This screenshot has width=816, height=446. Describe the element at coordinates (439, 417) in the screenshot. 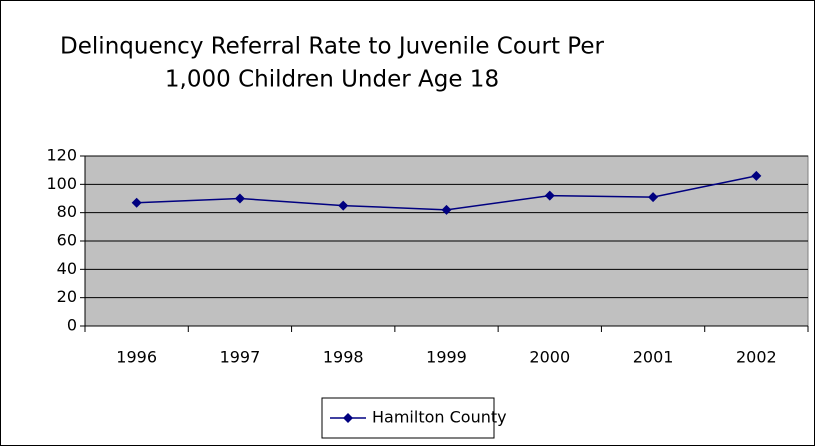

I see `legend-label: Hamilton County` at that location.